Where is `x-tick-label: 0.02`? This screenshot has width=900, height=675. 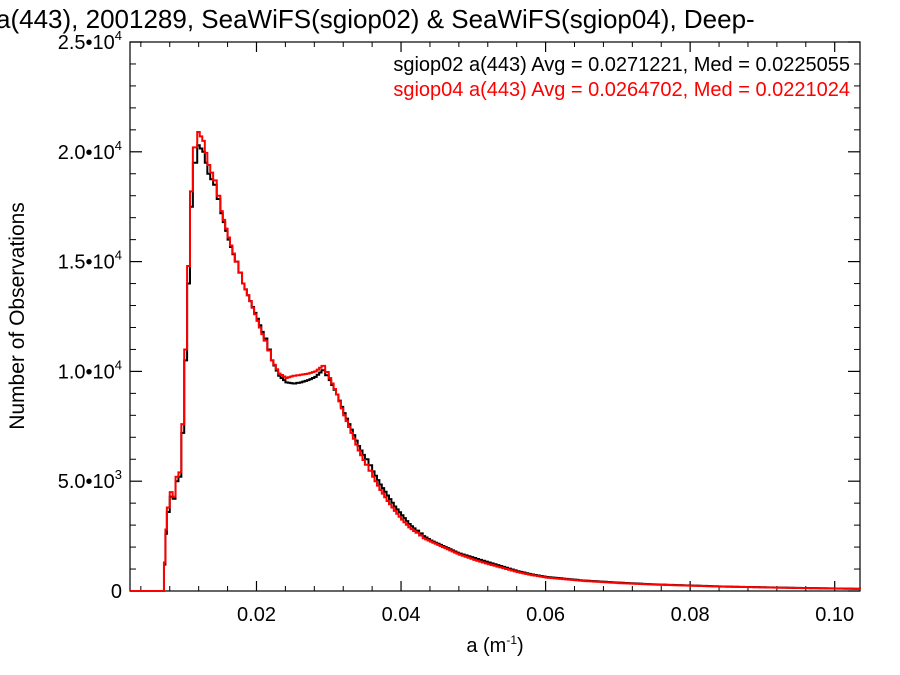 x-tick-label: 0.02 is located at coordinates (256, 615).